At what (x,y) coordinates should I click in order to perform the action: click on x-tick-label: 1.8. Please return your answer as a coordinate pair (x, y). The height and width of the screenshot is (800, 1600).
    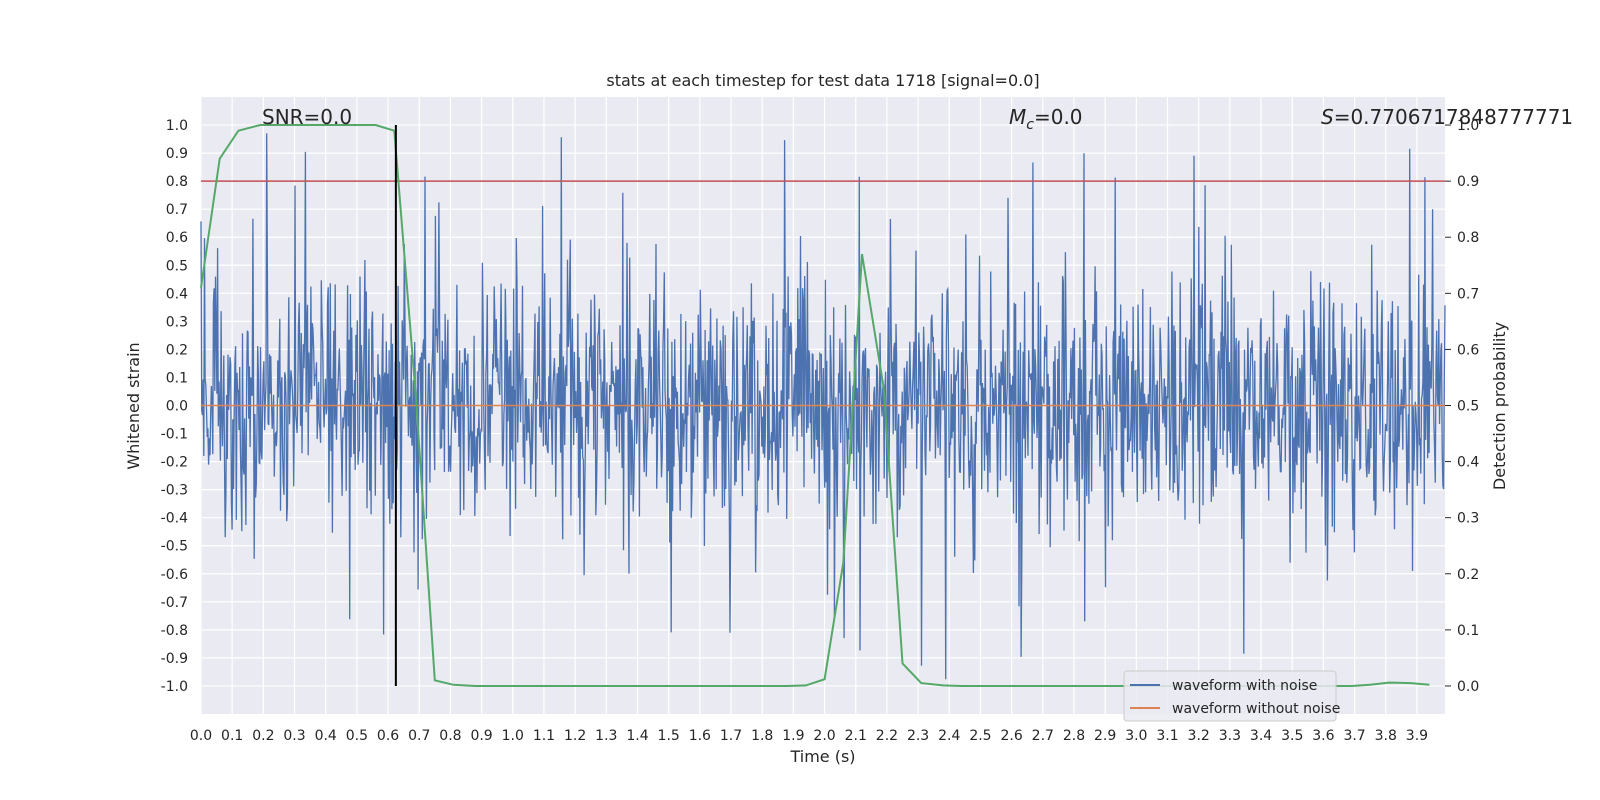
    Looking at the image, I should click on (762, 736).